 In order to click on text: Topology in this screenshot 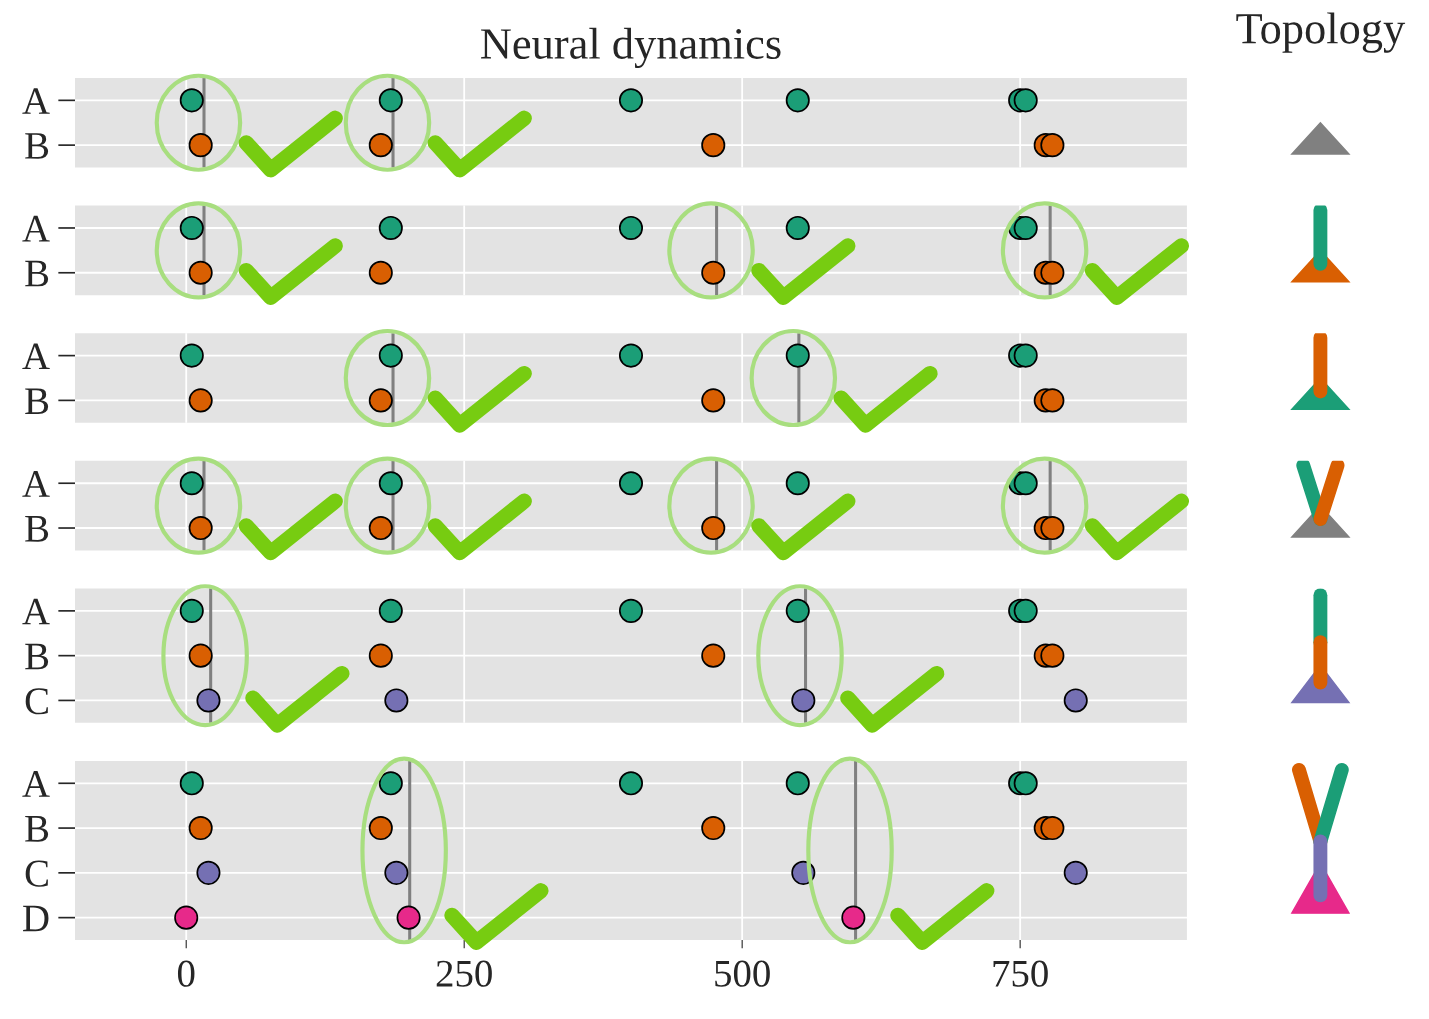, I will do `click(1321, 32)`.